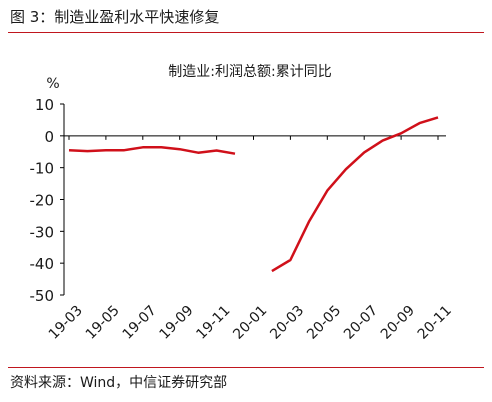 The width and height of the screenshot is (492, 402). I want to click on x-tick-label: 20-07, so click(361, 323).